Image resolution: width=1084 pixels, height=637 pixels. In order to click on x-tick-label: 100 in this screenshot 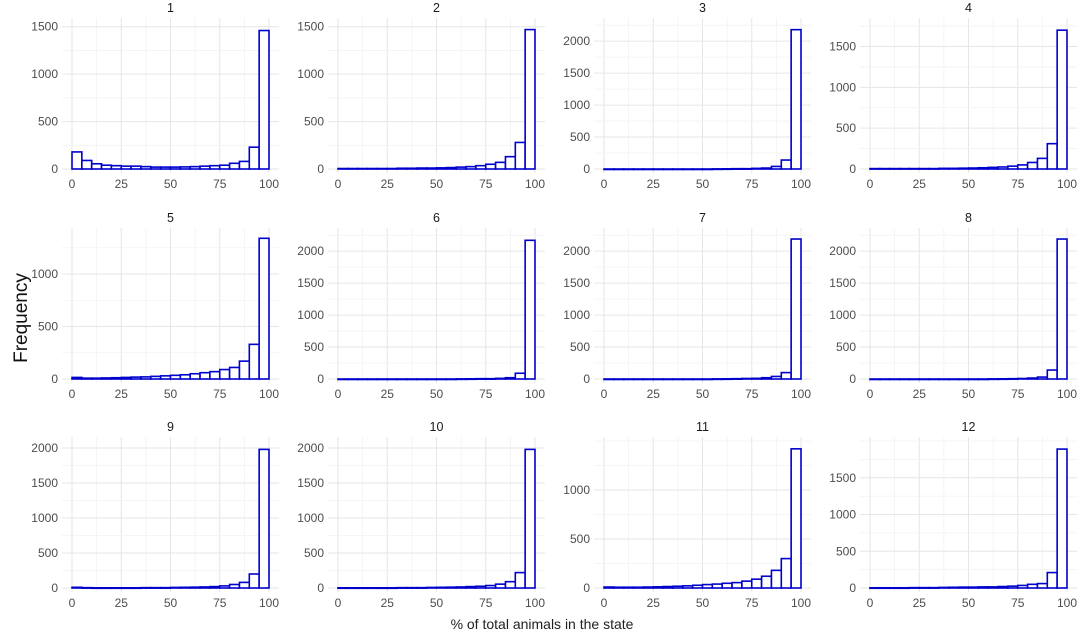, I will do `click(1067, 603)`.